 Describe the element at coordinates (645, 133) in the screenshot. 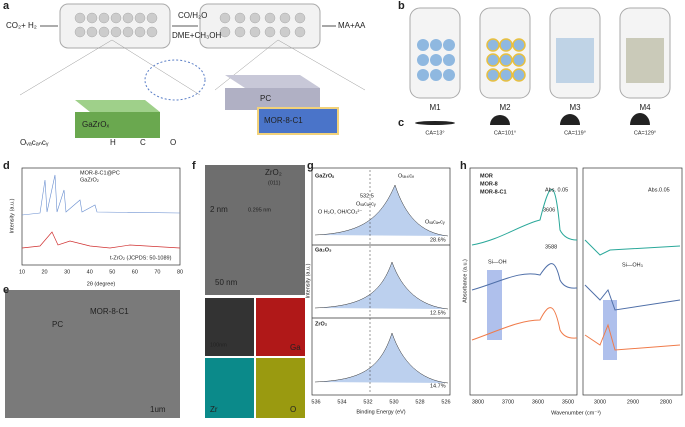

I see `label: CA=129°` at that location.